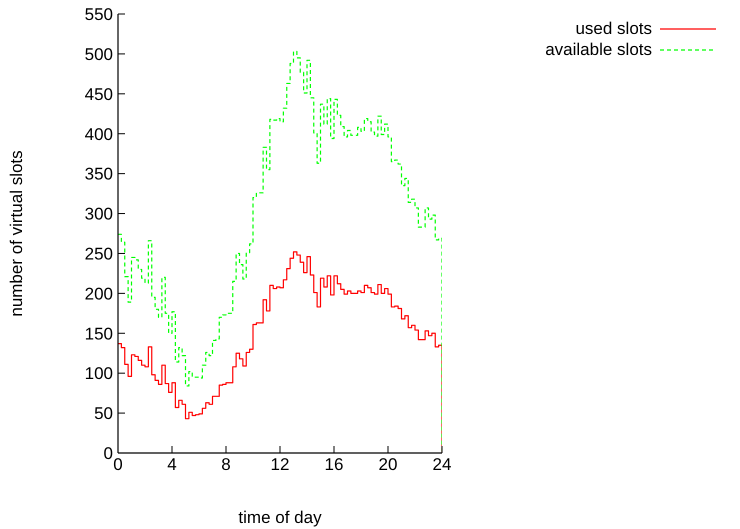  What do you see at coordinates (388, 464) in the screenshot?
I see `x-tick-label: 20` at bounding box center [388, 464].